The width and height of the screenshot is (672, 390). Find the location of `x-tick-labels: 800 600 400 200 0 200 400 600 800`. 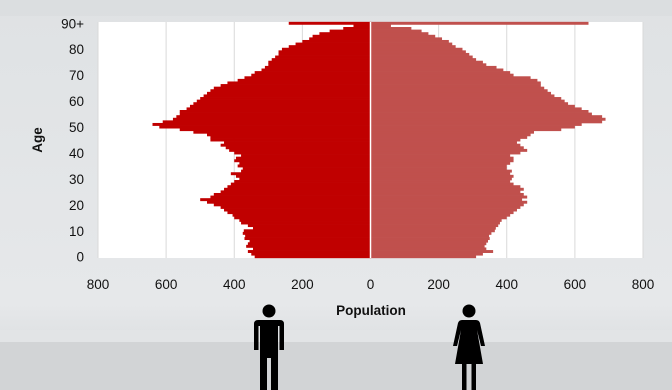

x-tick-labels: 800 600 400 200 0 200 400 600 800 is located at coordinates (371, 284).